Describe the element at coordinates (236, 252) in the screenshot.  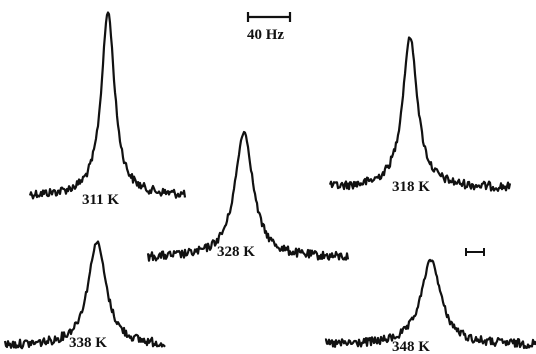
I see `spectrum-label-328k: 328 K` at that location.